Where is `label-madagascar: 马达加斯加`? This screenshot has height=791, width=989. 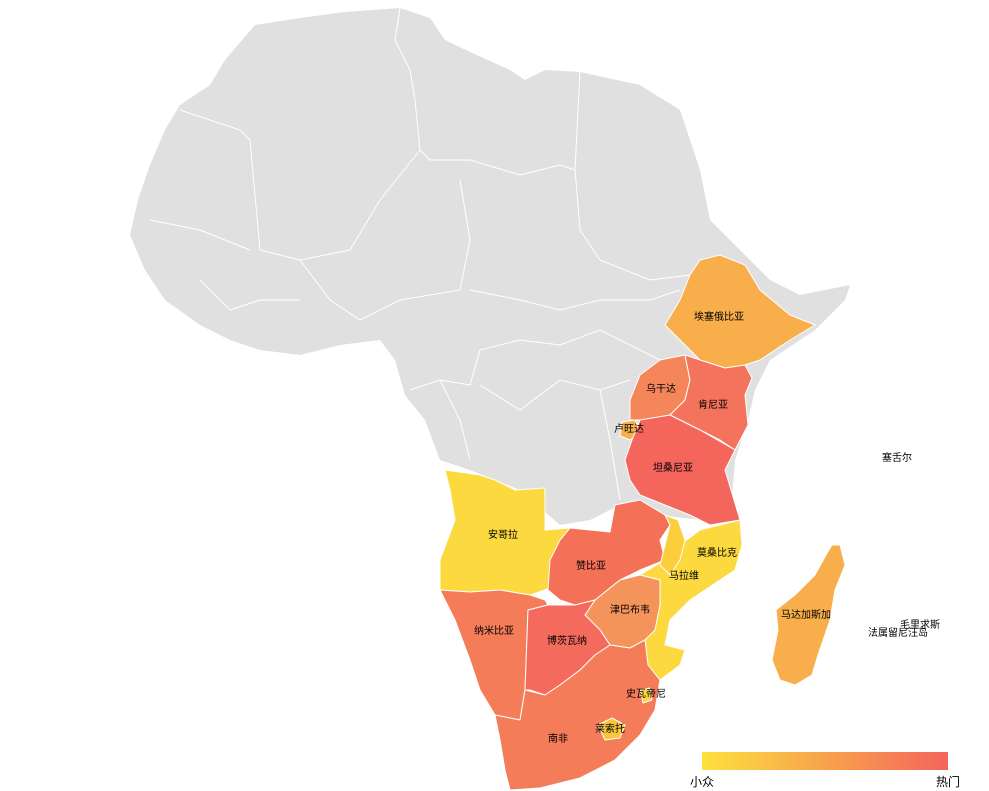 label-madagascar: 马达加斯加 is located at coordinates (806, 615).